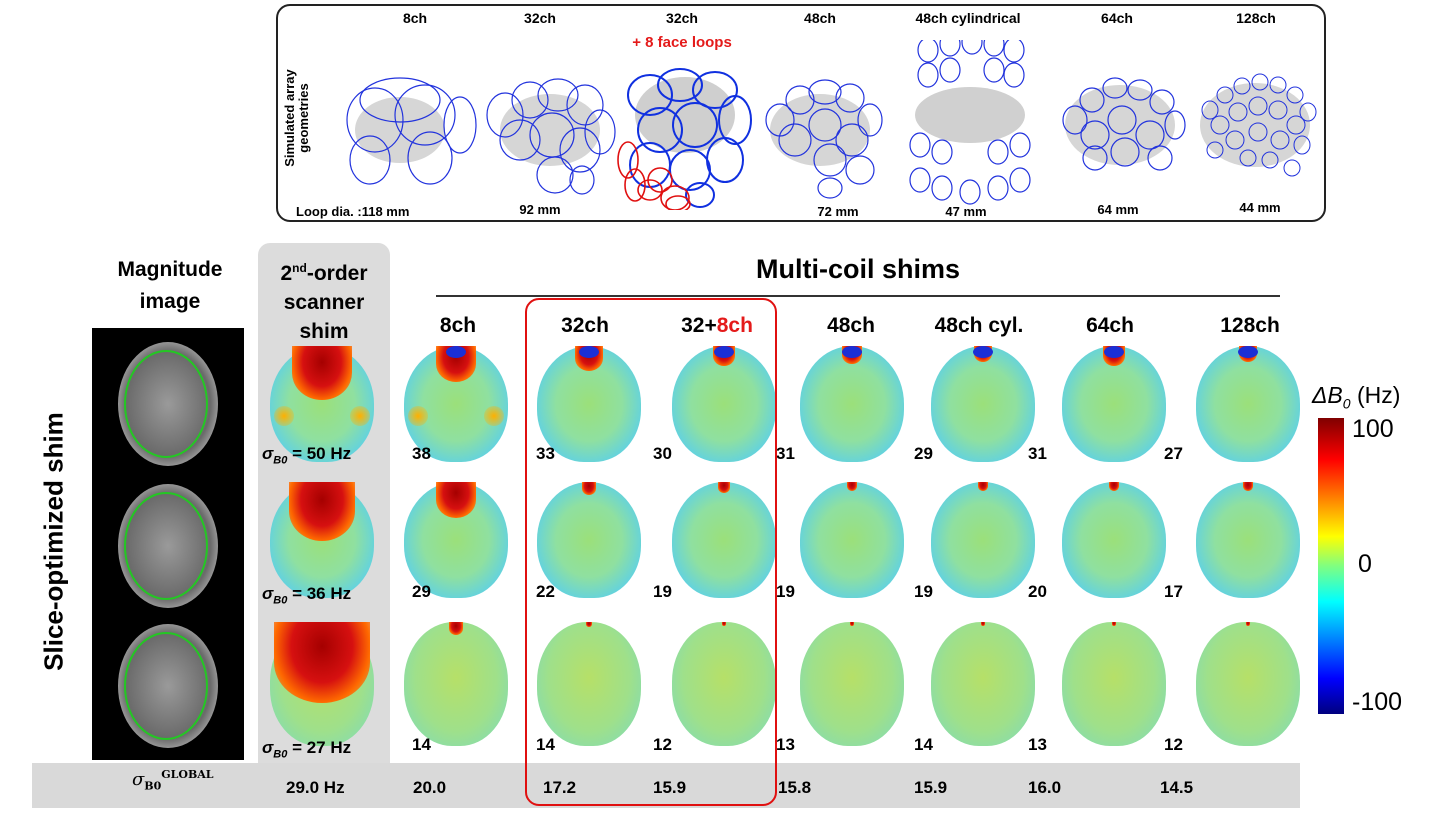  What do you see at coordinates (1258, 125) in the screenshot?
I see `coil-array-128ch` at bounding box center [1258, 125].